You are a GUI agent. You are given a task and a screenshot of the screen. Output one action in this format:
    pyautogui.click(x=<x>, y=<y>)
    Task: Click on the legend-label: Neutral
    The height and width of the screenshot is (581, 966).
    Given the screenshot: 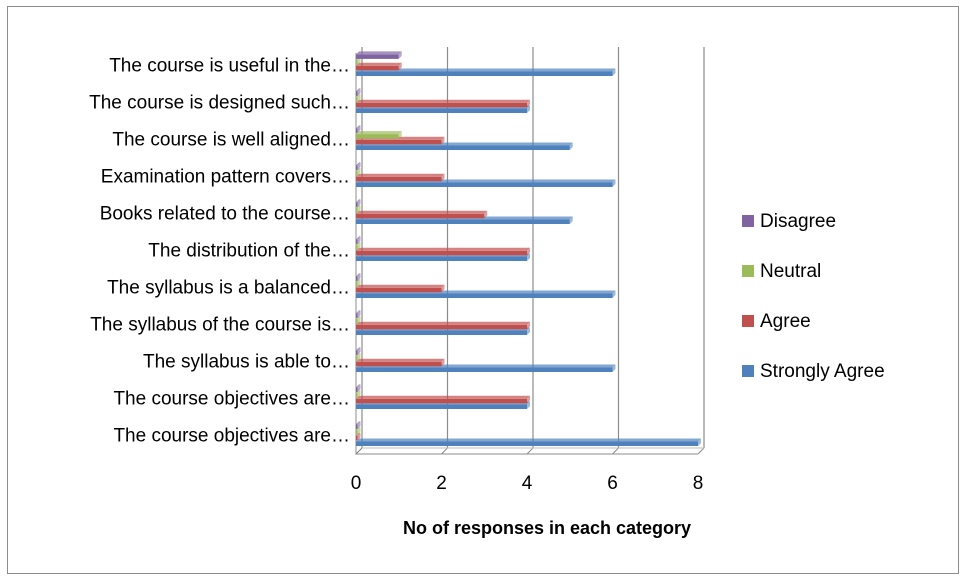 What is the action you would take?
    pyautogui.click(x=790, y=271)
    